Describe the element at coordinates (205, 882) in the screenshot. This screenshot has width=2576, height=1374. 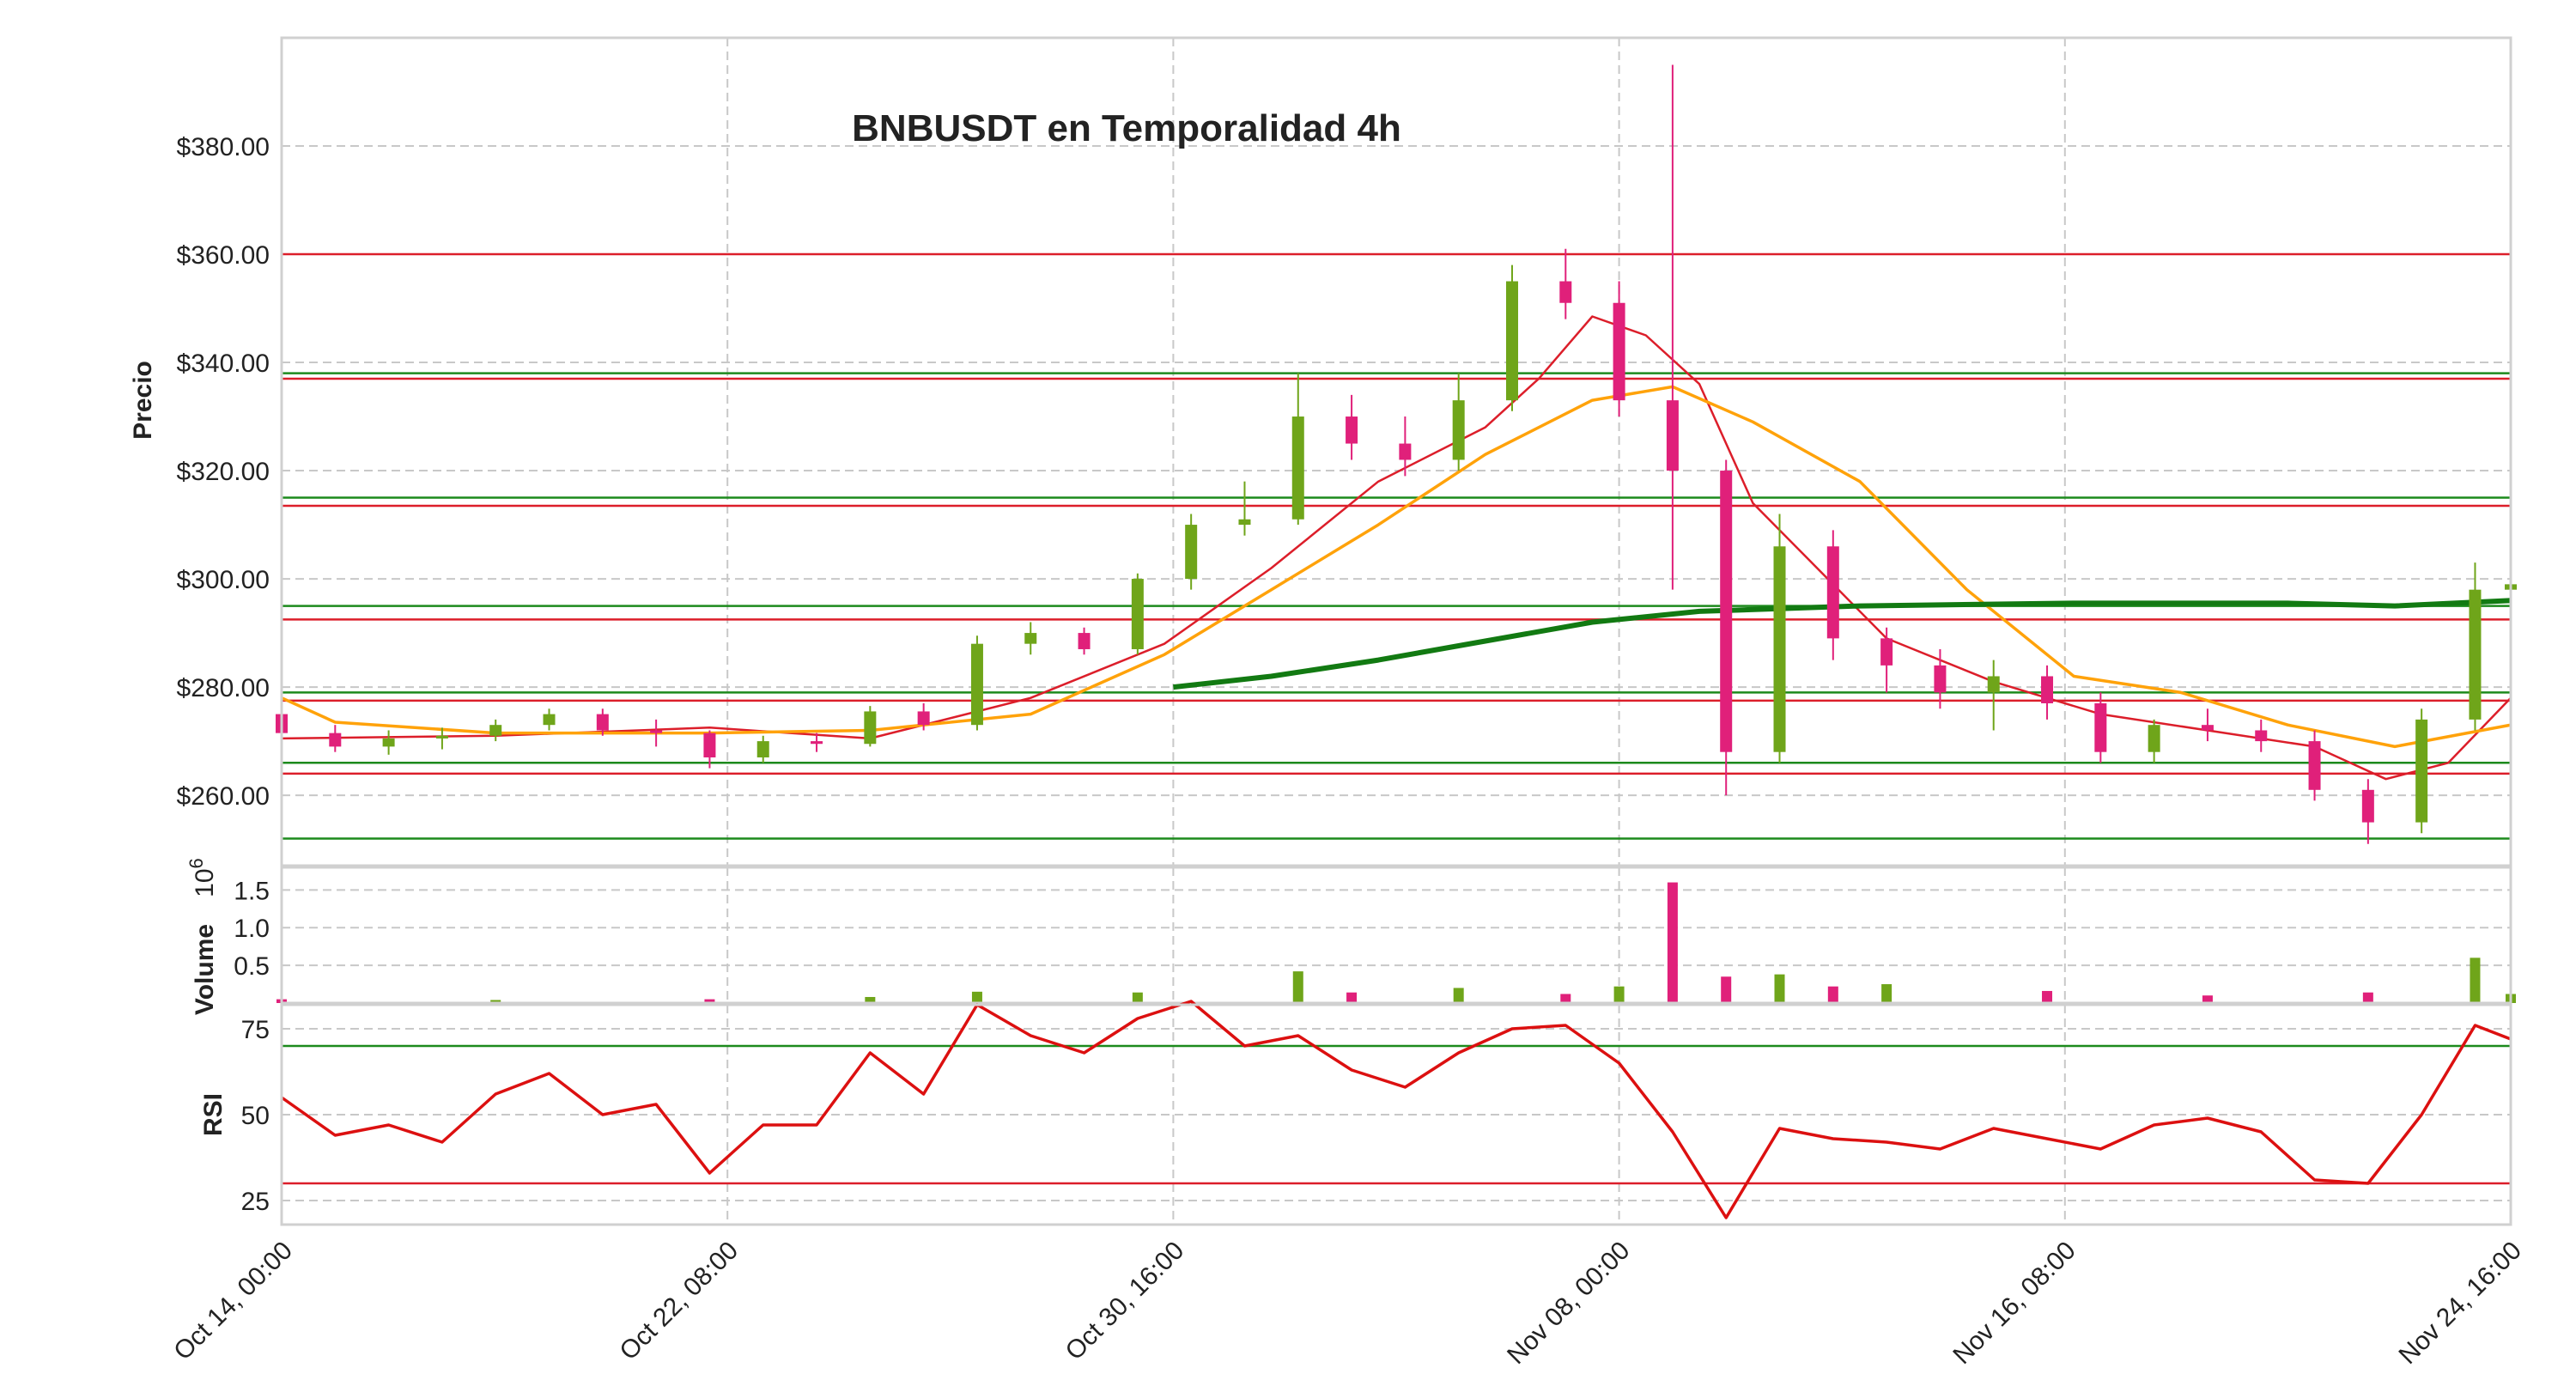
I see `volume-multiplier-base: 10` at that location.